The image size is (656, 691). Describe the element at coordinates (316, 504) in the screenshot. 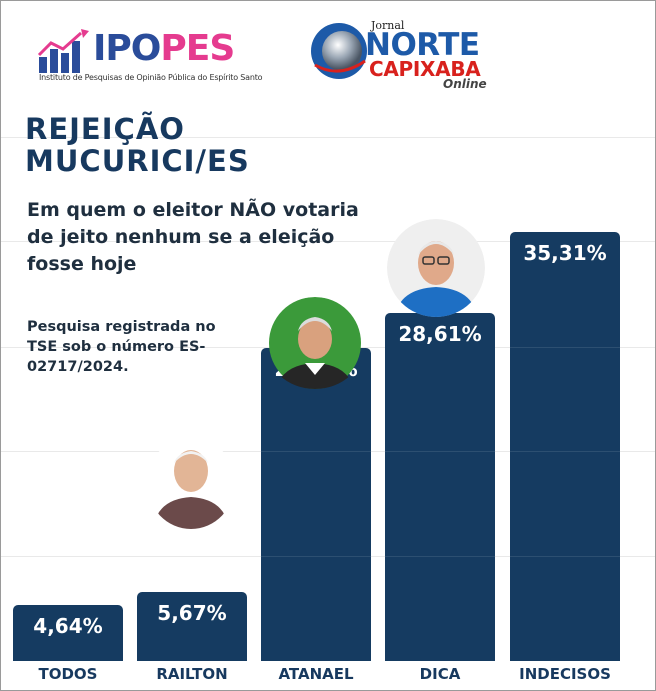

I see `bar-atanael: 25,77%` at that location.